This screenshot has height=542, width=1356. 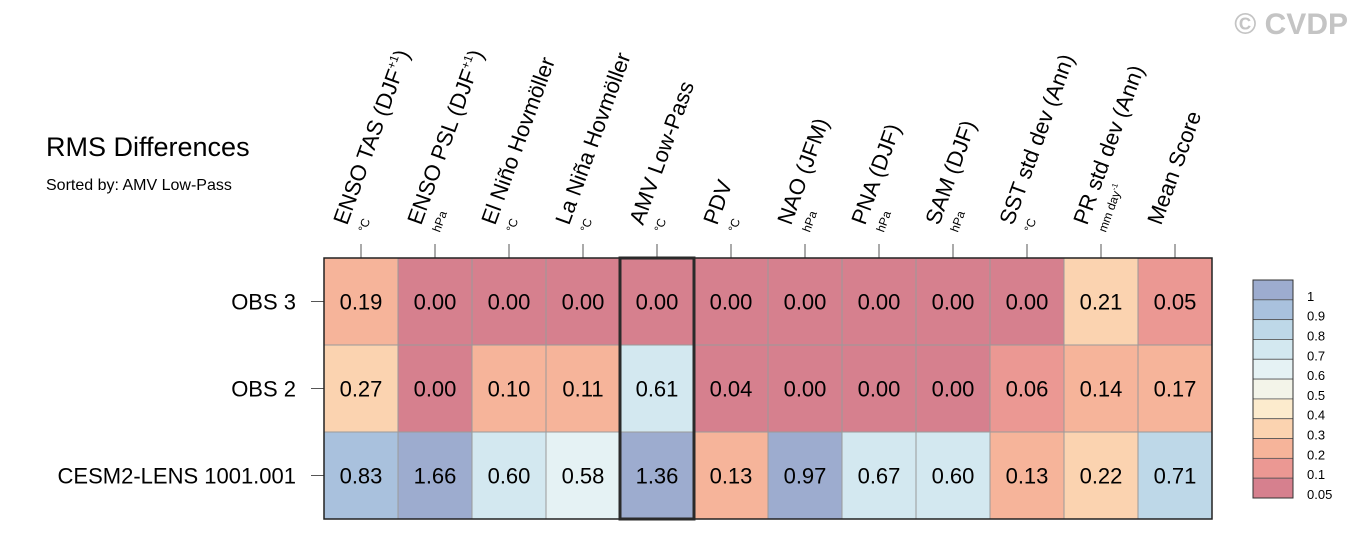 I want to click on colorbar-label: 0.05, so click(x=1319, y=494).